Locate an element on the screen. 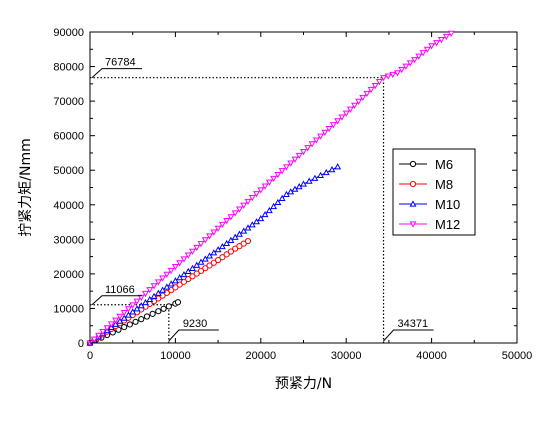 This screenshot has width=554, height=429. y-tick-label: 10000 is located at coordinates (68, 309).